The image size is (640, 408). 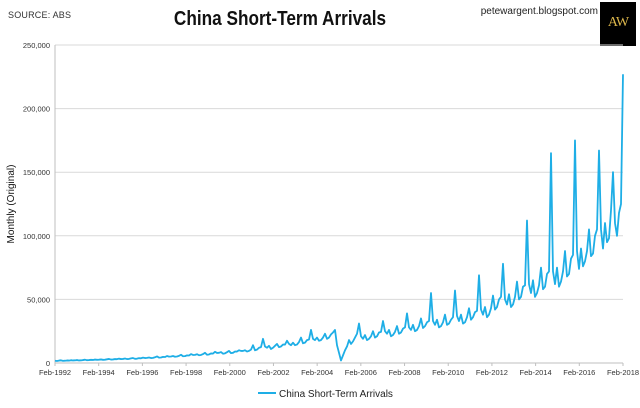 I want to click on y-tick-label: 200,000, so click(x=36, y=109).